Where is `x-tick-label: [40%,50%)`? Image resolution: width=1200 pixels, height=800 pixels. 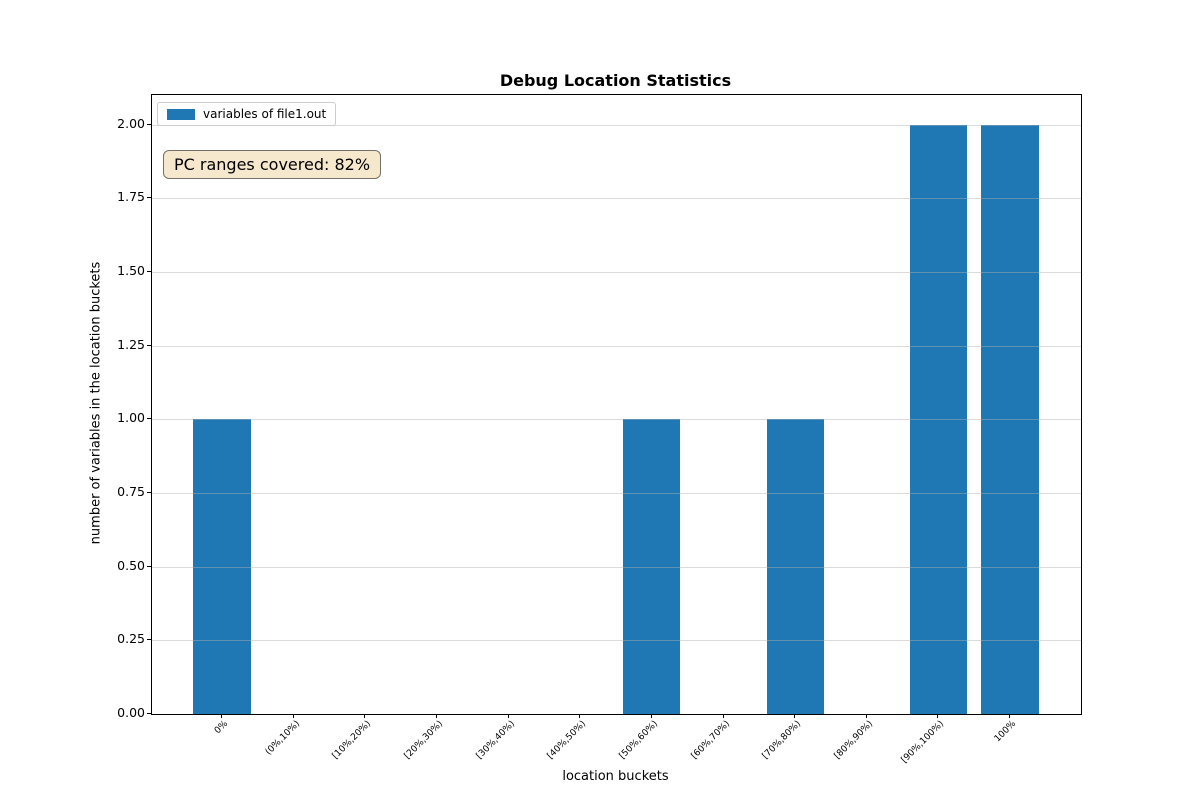 x-tick-label: [40%,50%) is located at coordinates (567, 740).